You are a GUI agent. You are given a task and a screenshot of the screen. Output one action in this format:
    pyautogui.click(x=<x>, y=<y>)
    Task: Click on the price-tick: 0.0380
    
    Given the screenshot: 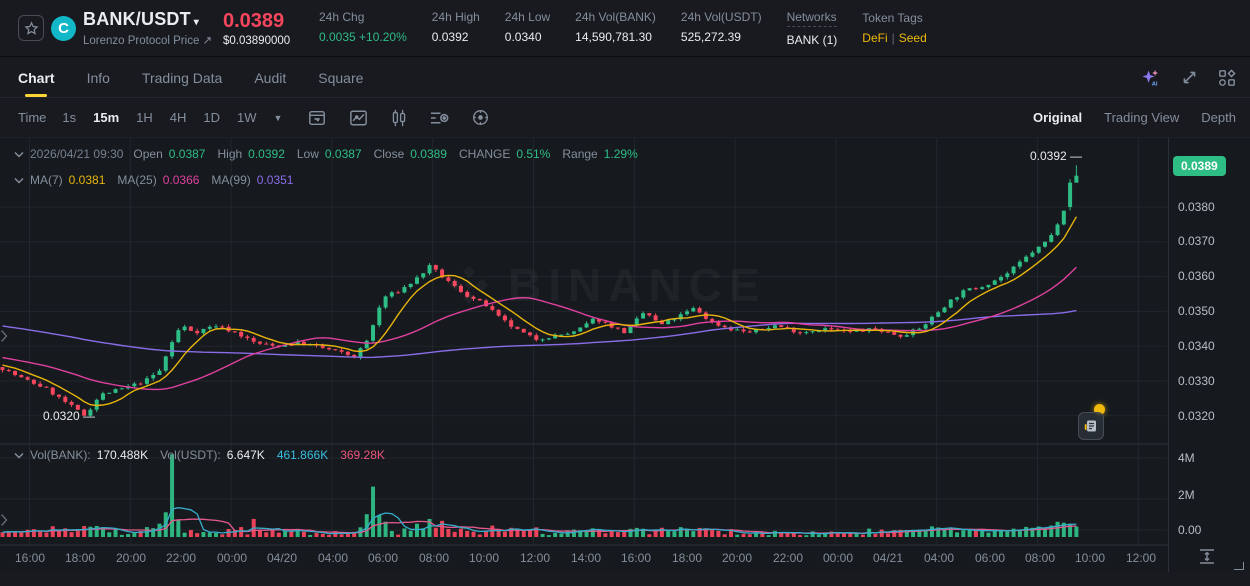 What is the action you would take?
    pyautogui.click(x=1196, y=207)
    